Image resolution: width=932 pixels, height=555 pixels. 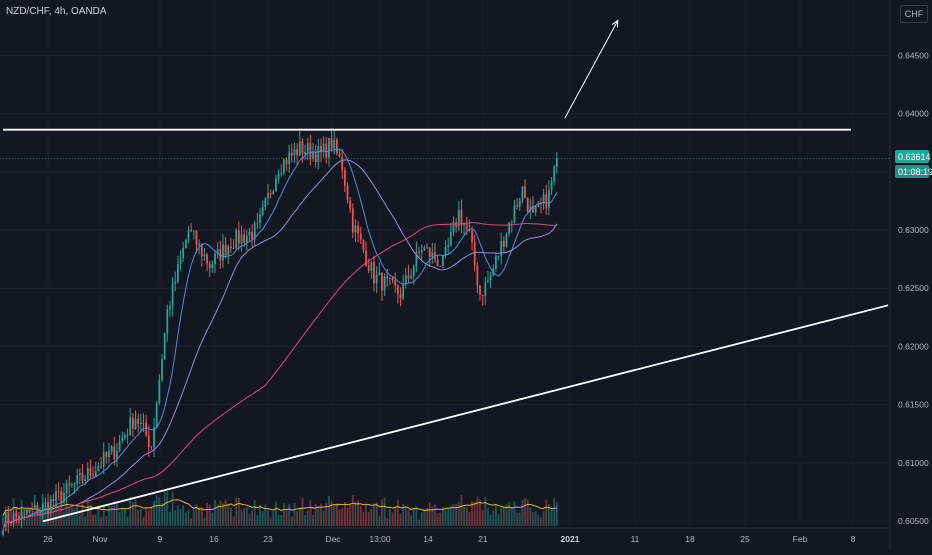 What do you see at coordinates (913, 521) in the screenshot?
I see `price-tick-label: 0.60500` at bounding box center [913, 521].